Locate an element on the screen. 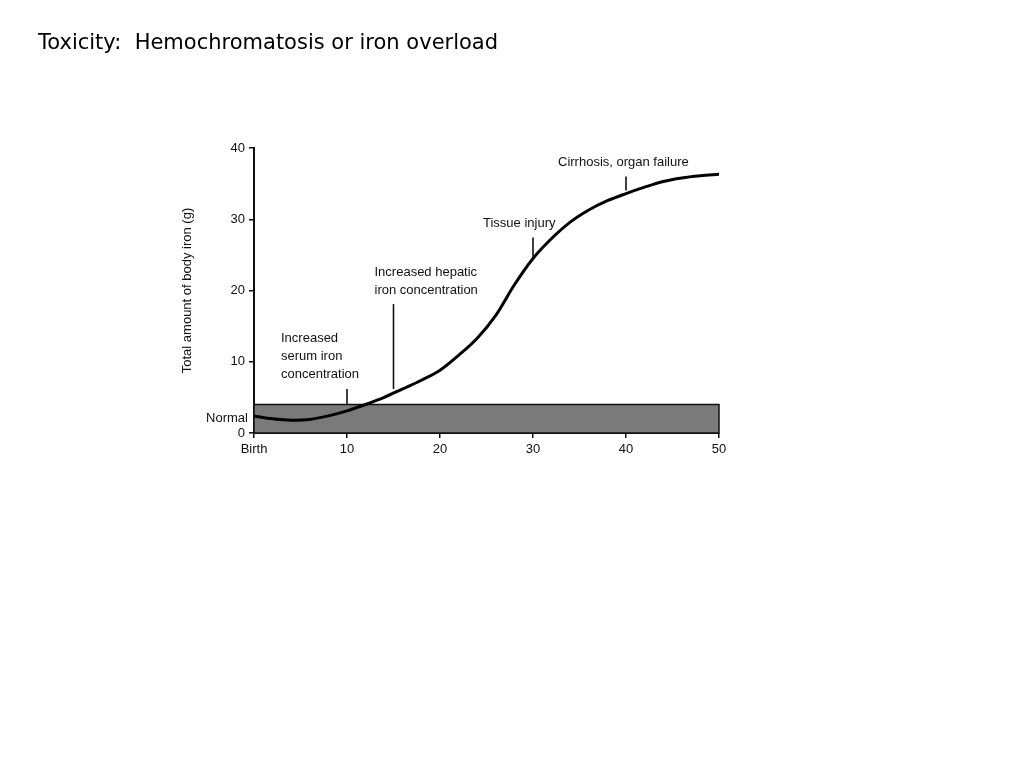  annotation: Increased hepatic iron concentration is located at coordinates (426, 280).